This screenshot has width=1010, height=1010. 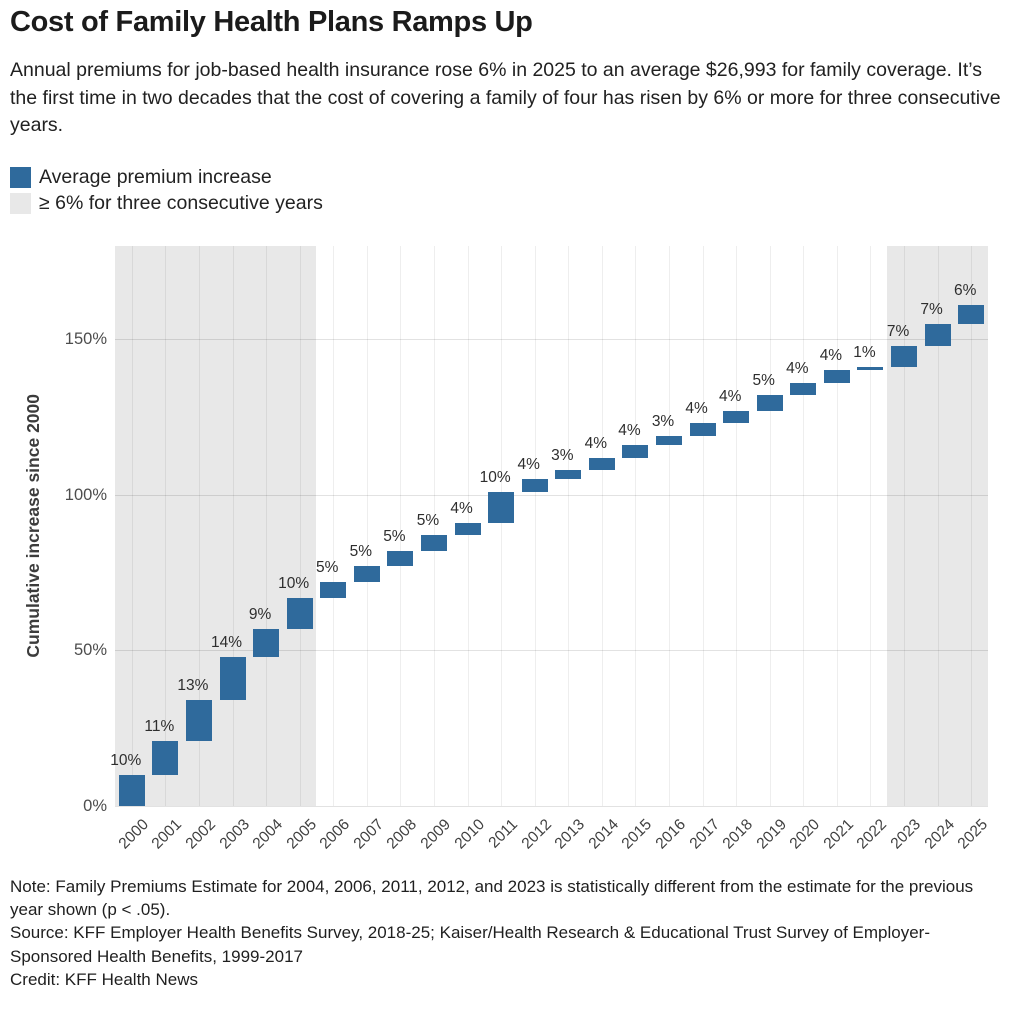 What do you see at coordinates (132, 526) in the screenshot?
I see `gridline-v-2000` at bounding box center [132, 526].